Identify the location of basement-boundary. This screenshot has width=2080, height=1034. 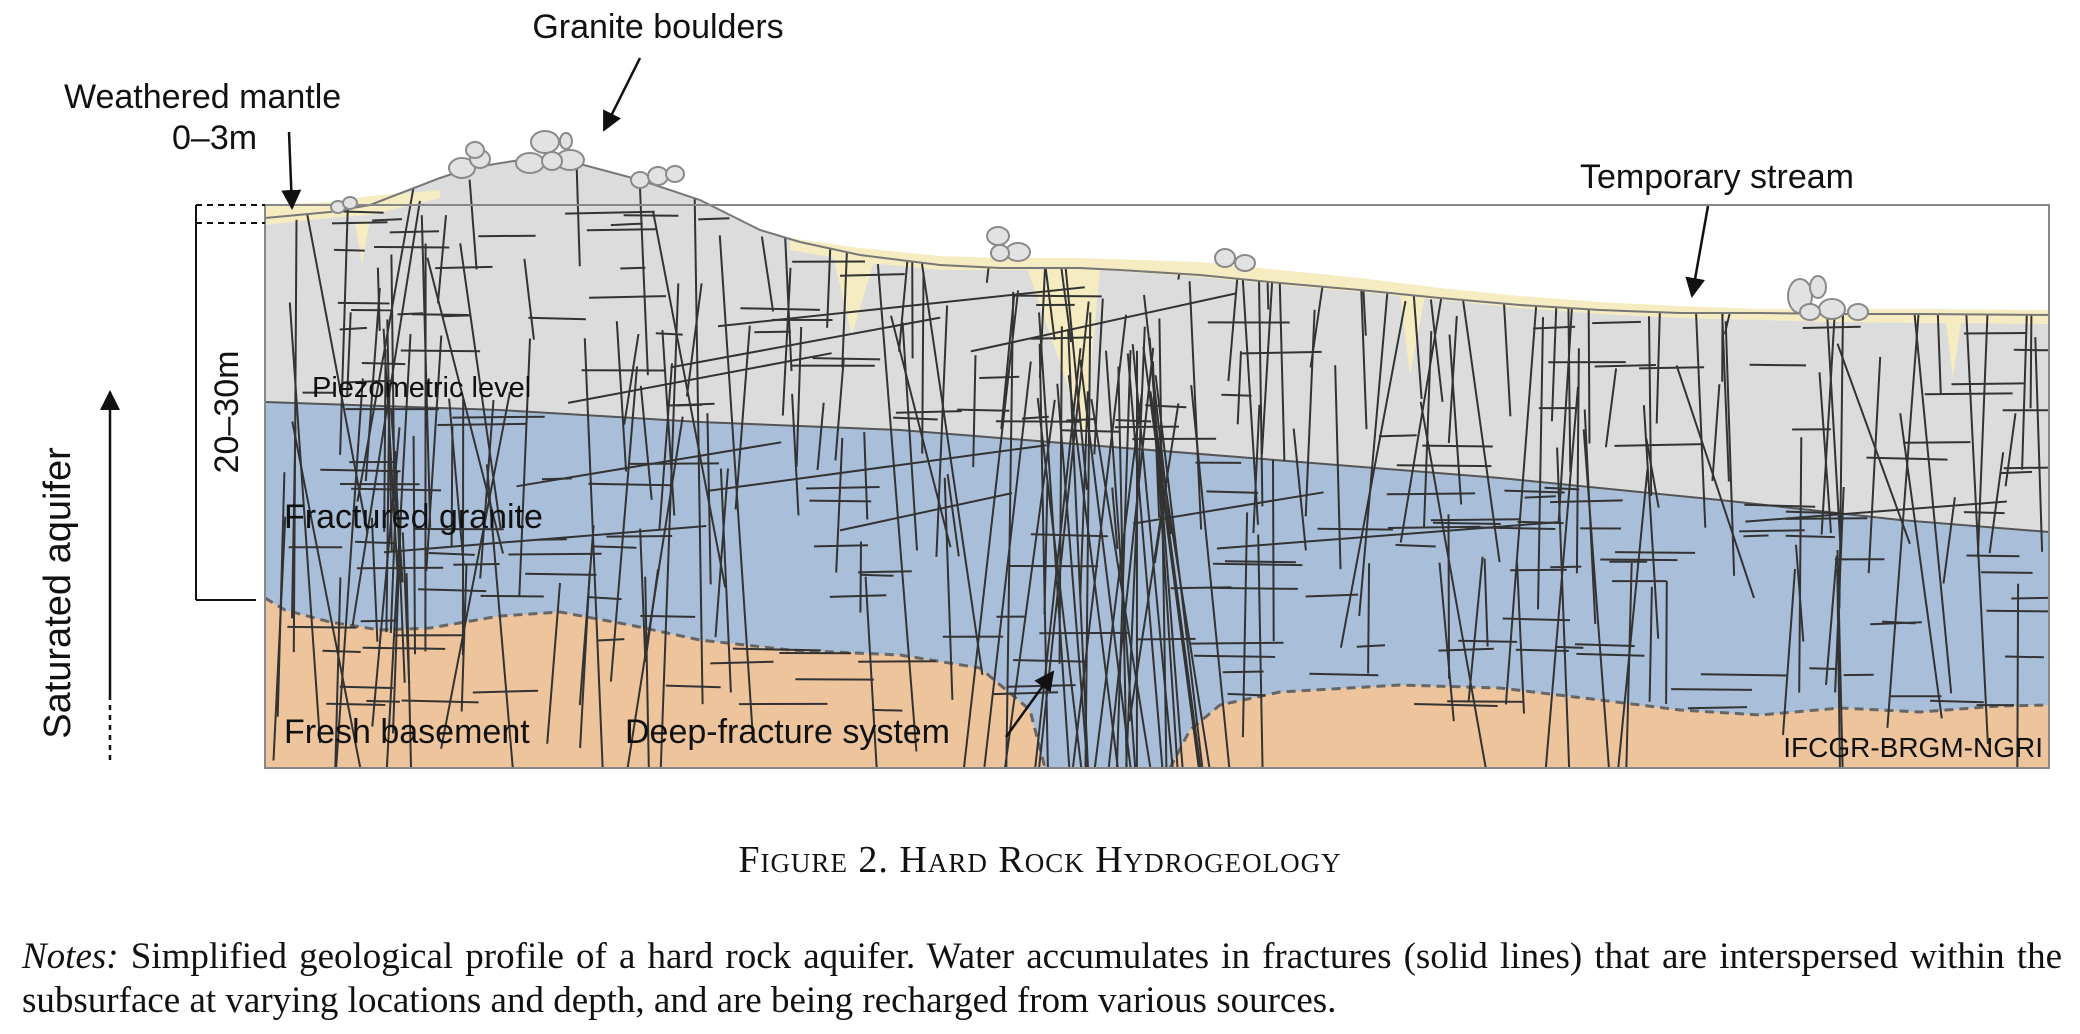
(1609, 726).